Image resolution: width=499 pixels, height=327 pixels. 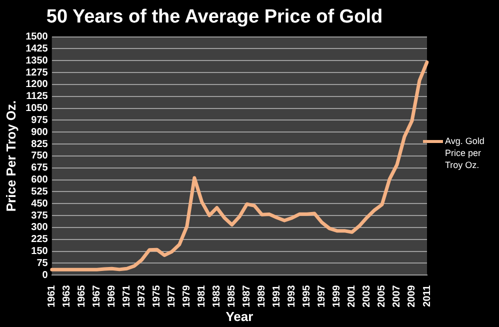 I want to click on y-tick-label: 1200, so click(x=37, y=84).